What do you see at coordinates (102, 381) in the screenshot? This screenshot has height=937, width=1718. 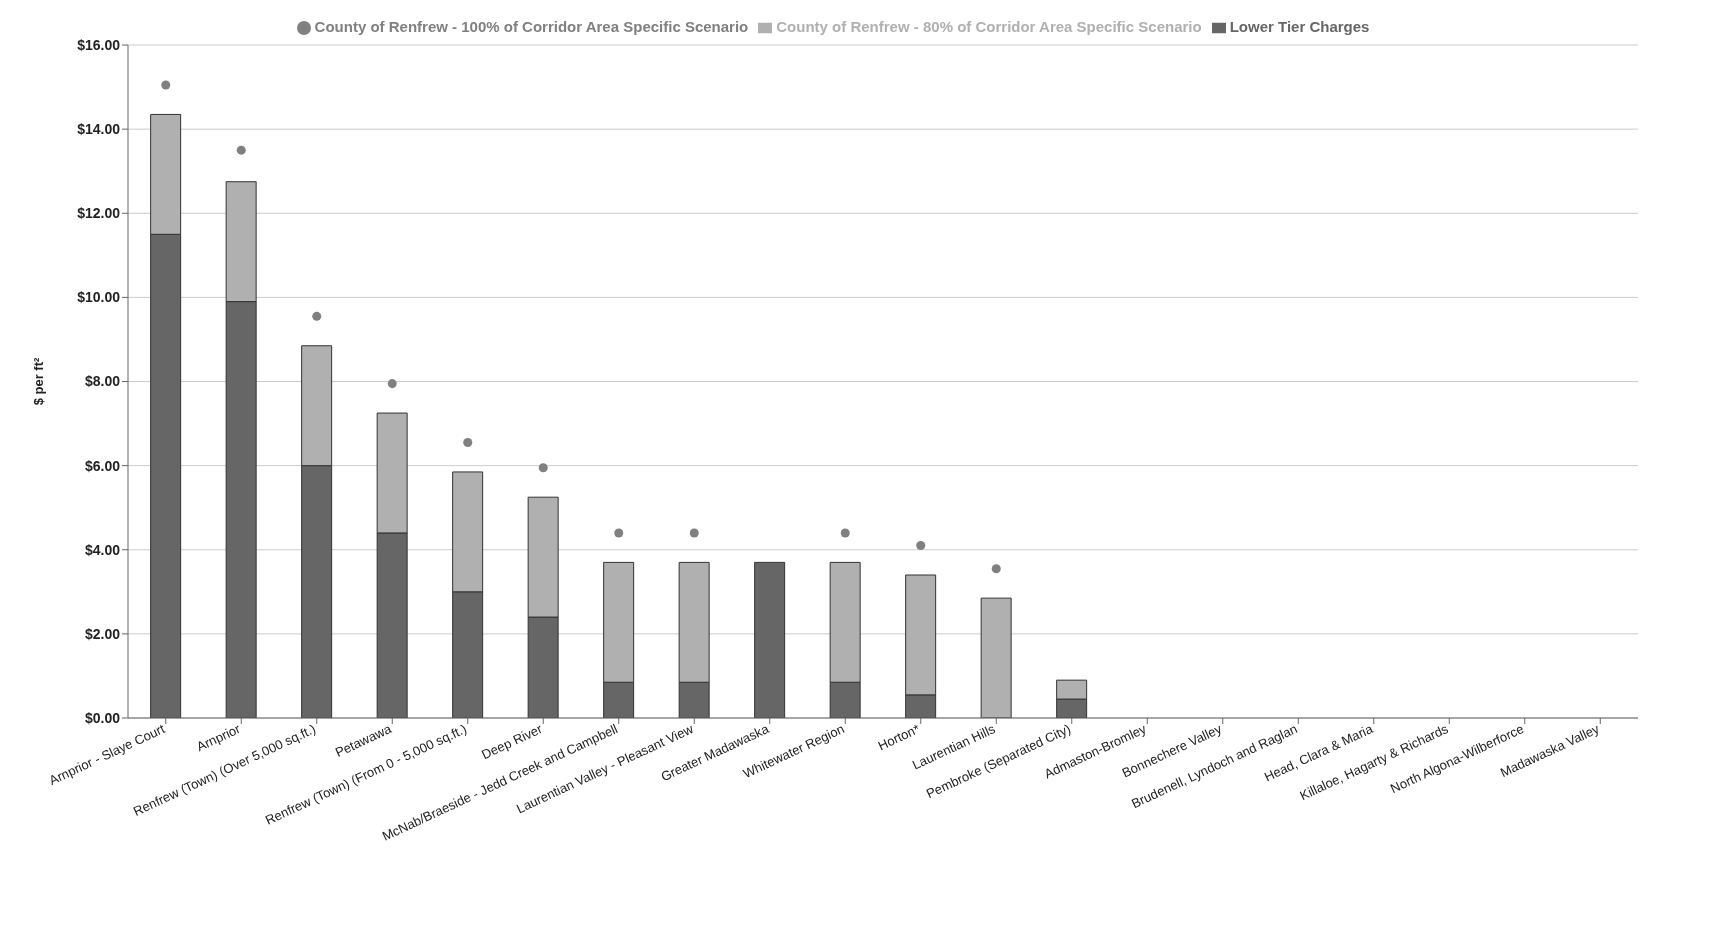 I see `y-tick-label: $8.00` at bounding box center [102, 381].